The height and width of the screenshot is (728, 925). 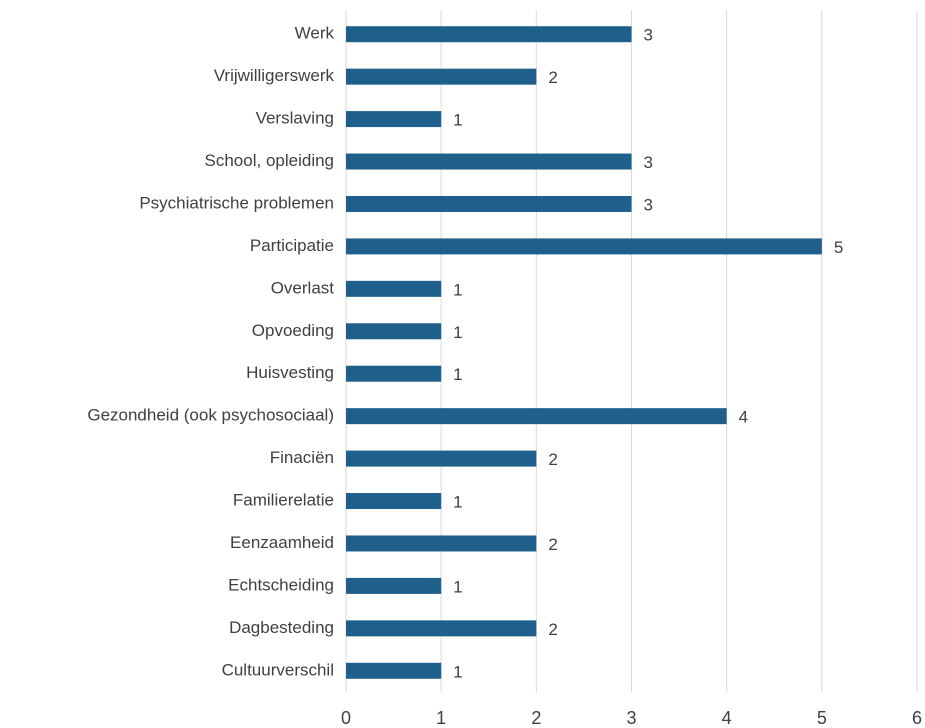 I want to click on data-label: 5, so click(x=838, y=247).